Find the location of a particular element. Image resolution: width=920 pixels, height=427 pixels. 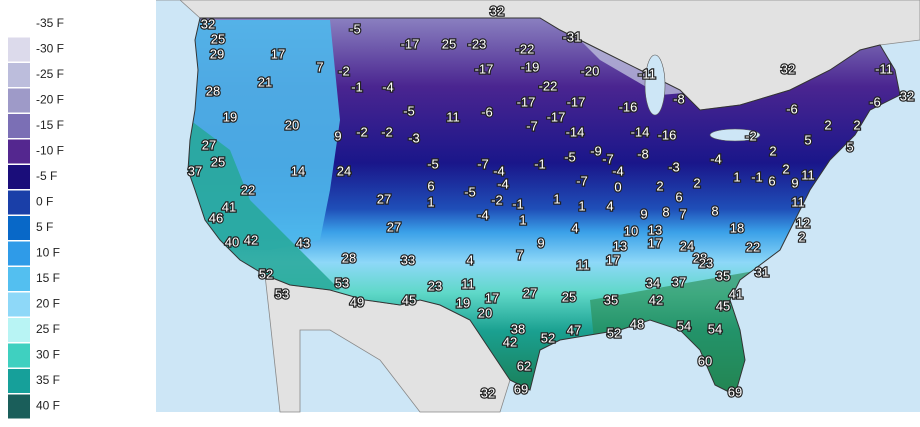

legend-label: 40 F is located at coordinates (48, 406).